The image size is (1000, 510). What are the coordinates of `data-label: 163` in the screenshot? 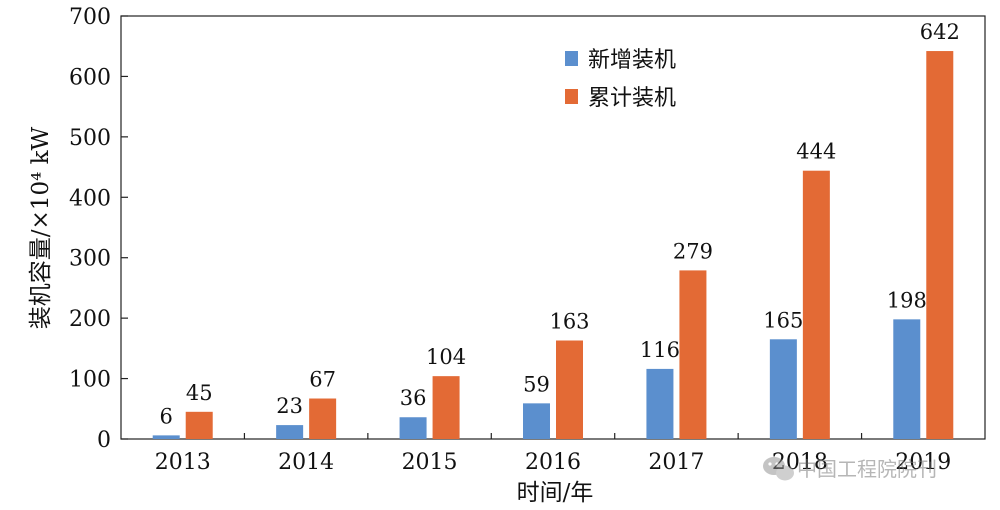 It's located at (569, 322).